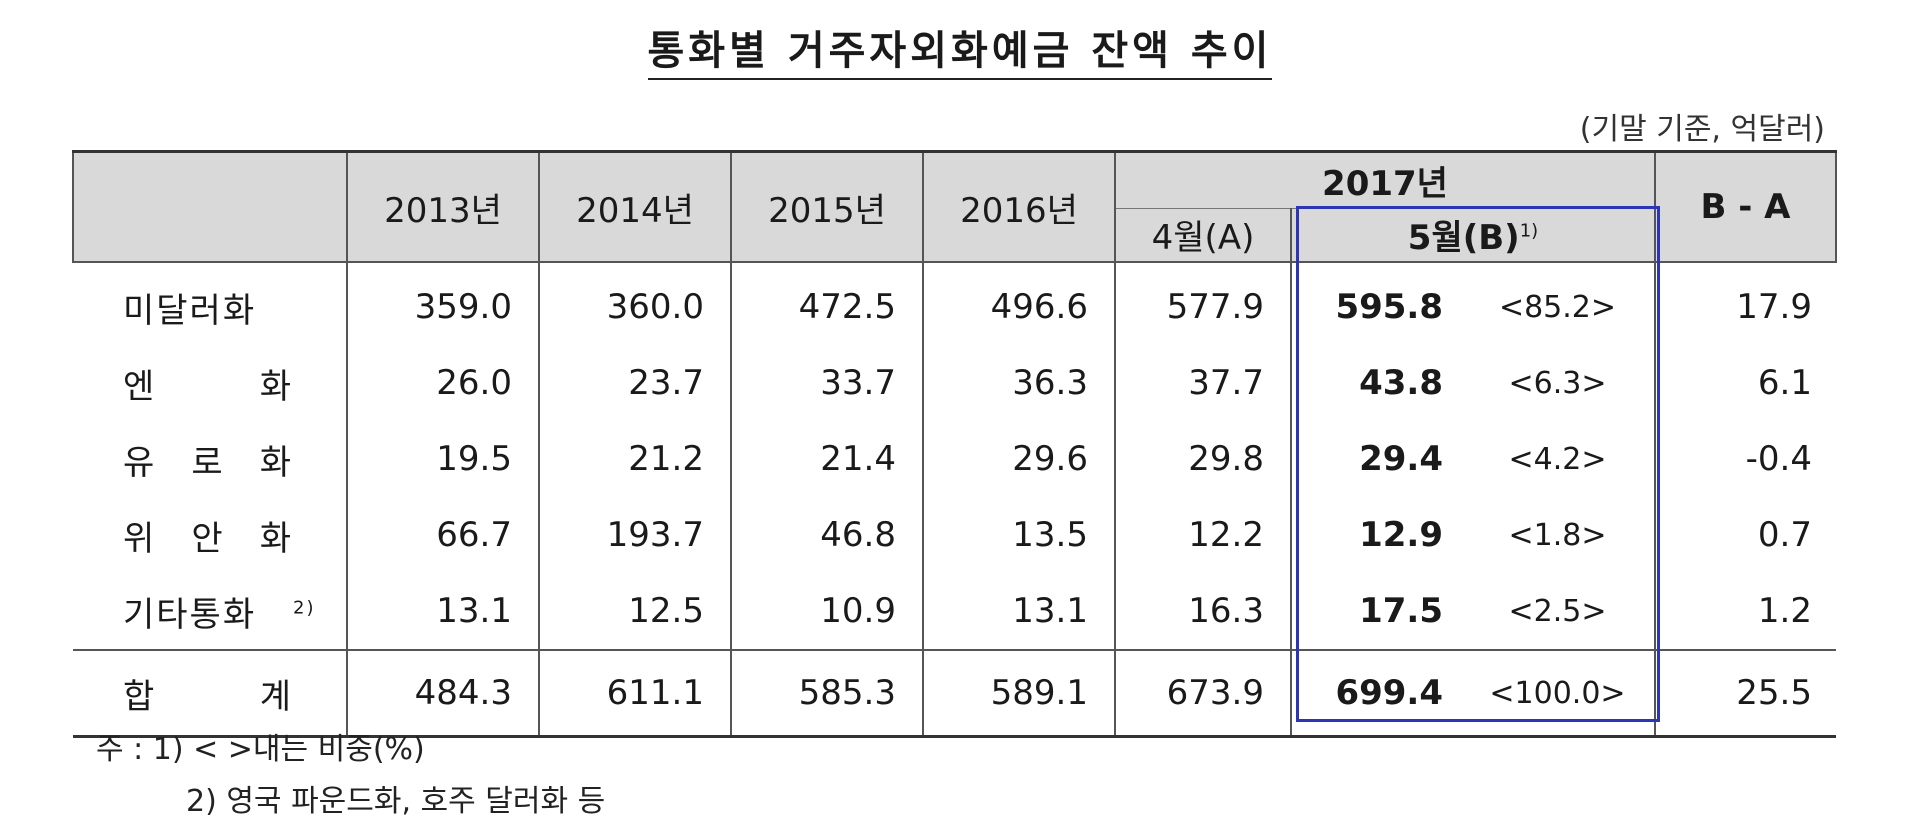 Image resolution: width=1920 pixels, height=838 pixels. What do you see at coordinates (635, 535) in the screenshot?
I see `value-cell: 193.7` at bounding box center [635, 535].